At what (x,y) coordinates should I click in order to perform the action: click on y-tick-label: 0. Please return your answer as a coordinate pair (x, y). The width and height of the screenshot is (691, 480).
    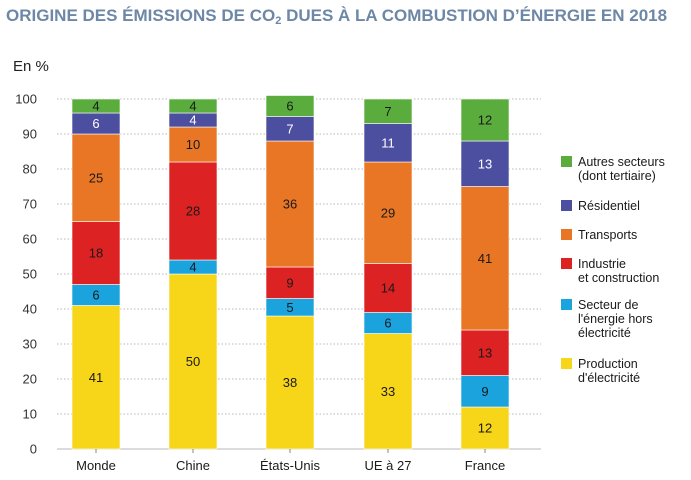
    Looking at the image, I should click on (33, 449).